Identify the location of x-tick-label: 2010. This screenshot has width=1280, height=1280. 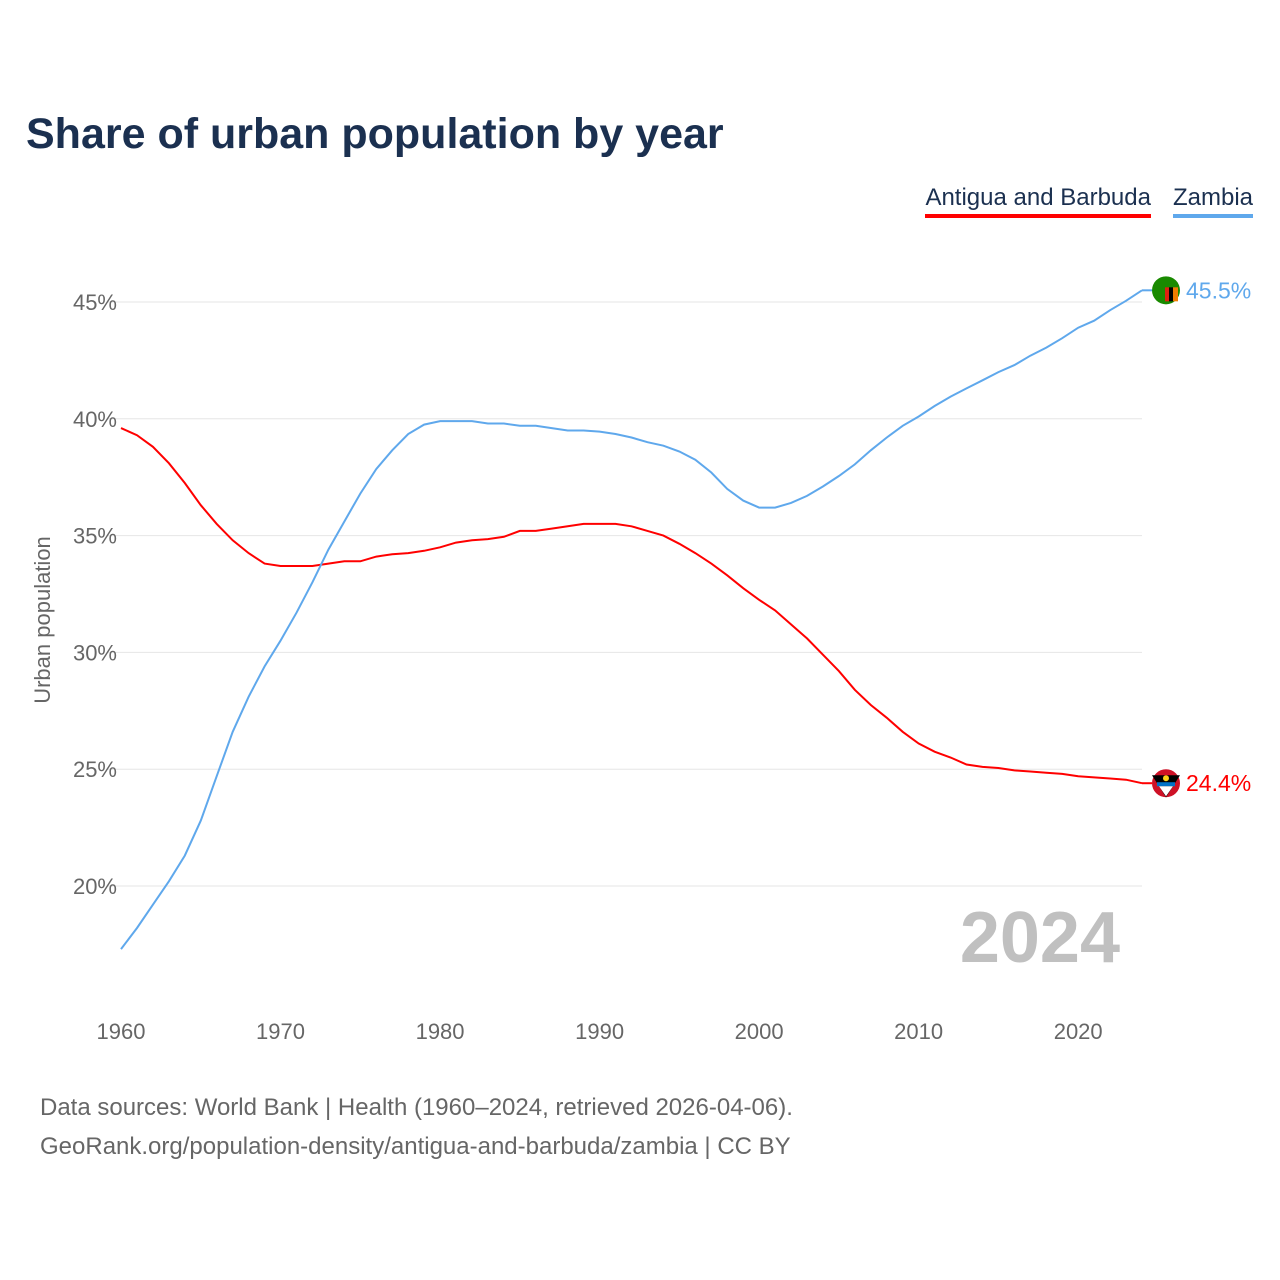
(918, 1031).